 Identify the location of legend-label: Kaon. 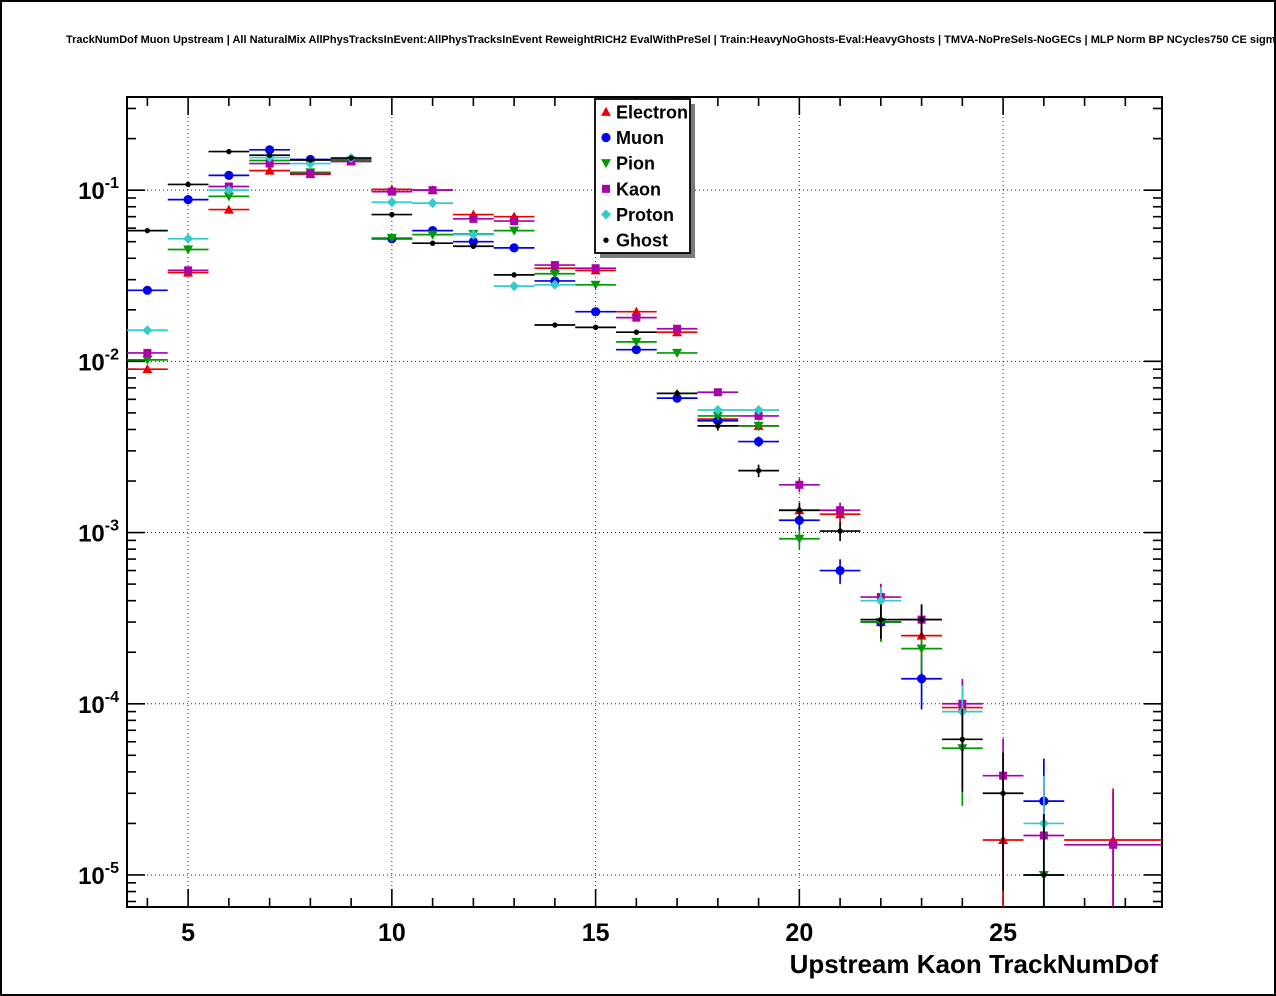
(638, 189).